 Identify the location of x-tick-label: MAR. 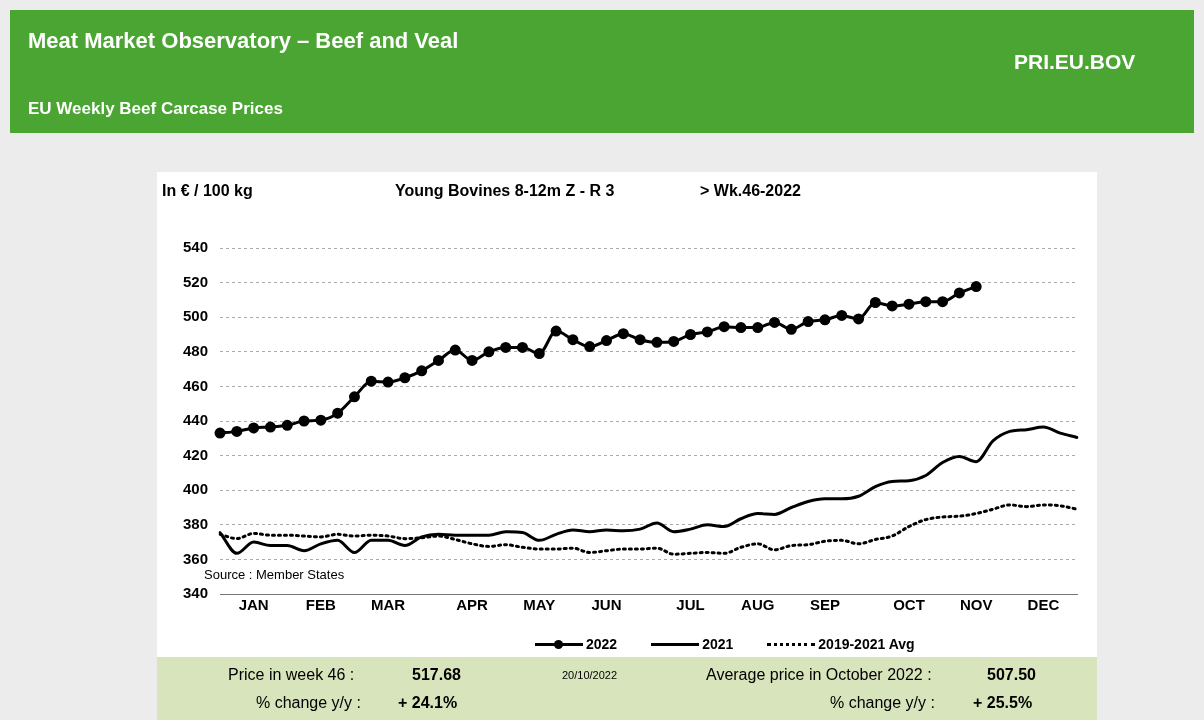
(388, 605).